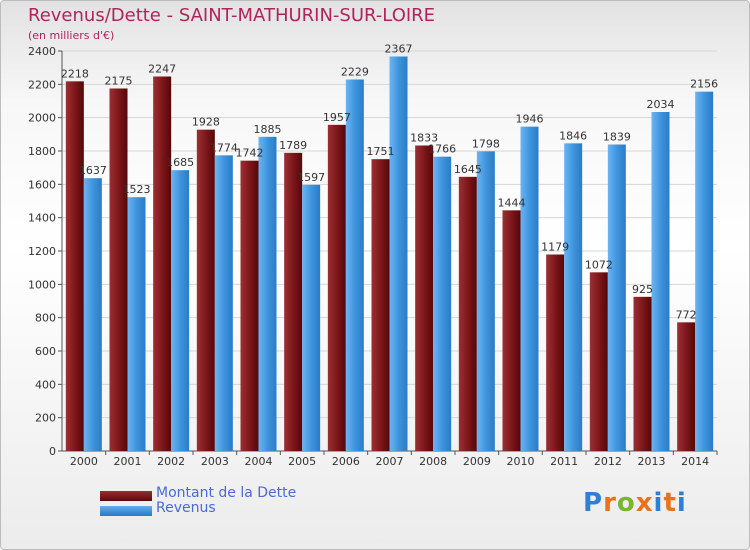 The height and width of the screenshot is (550, 750). Describe the element at coordinates (224, 147) in the screenshot. I see `data-label: 1774` at that location.